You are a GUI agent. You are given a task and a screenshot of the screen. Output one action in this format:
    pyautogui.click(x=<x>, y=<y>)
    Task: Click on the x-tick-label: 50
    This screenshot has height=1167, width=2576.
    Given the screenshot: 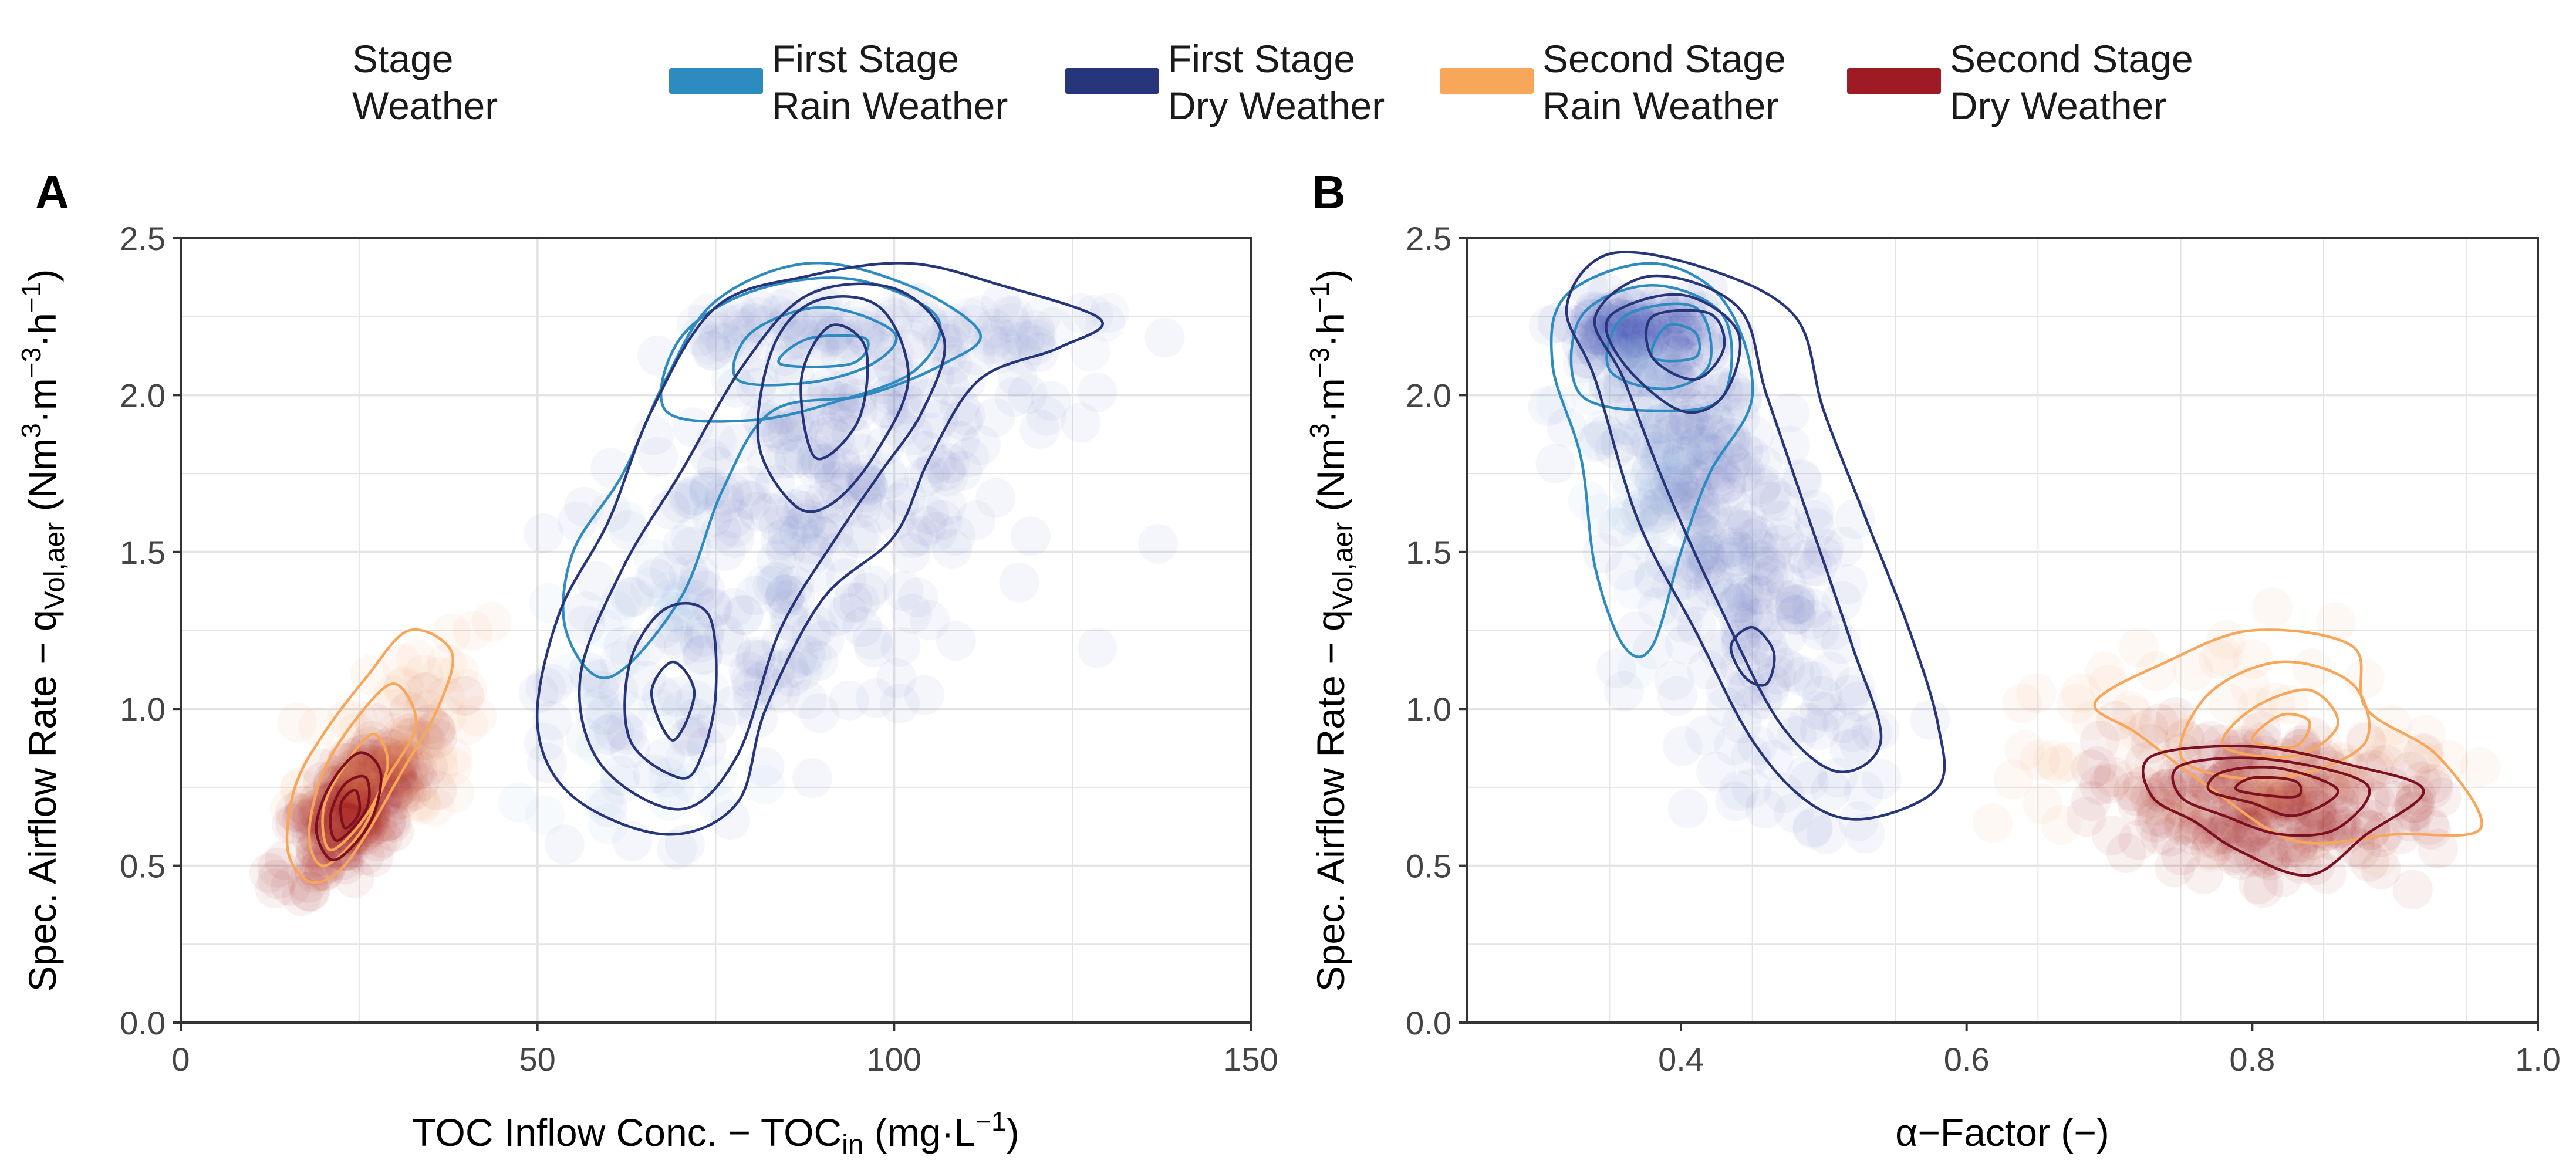 What is the action you would take?
    pyautogui.click(x=537, y=1059)
    